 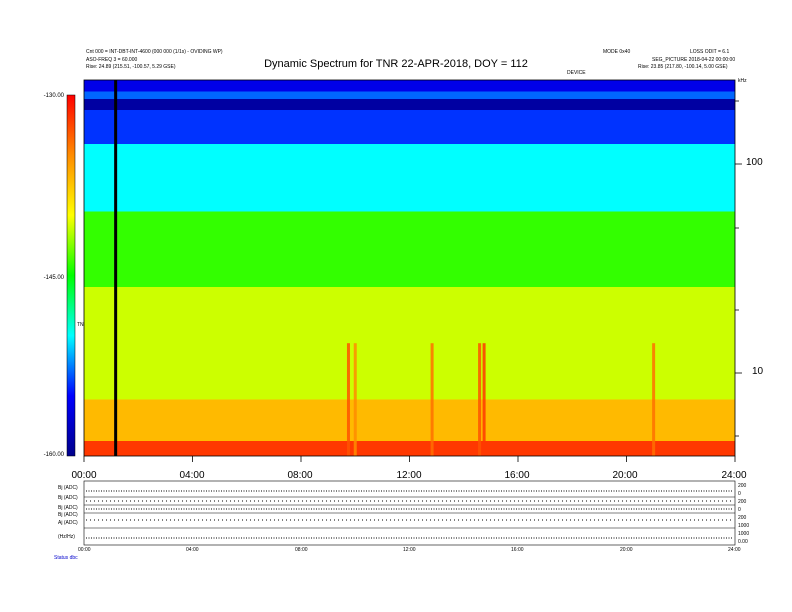 I want to click on colorbar, so click(x=71, y=275).